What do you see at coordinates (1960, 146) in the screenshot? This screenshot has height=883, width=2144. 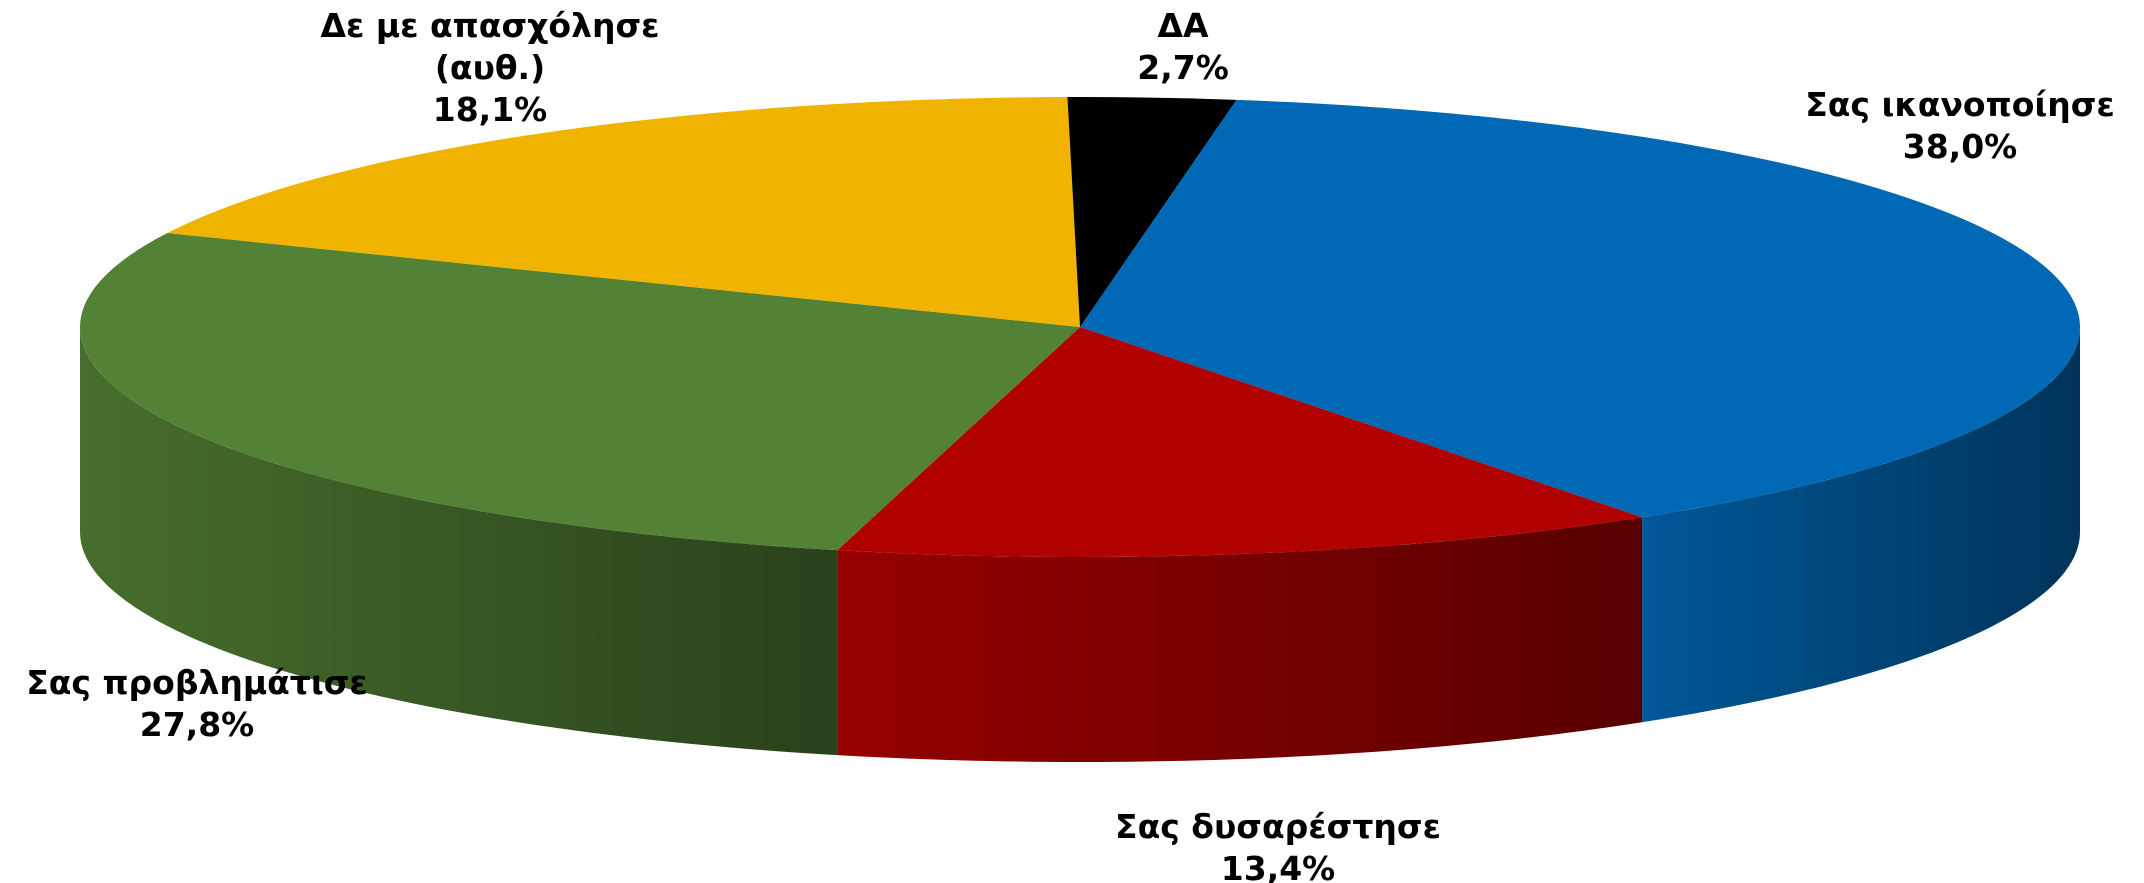 I see `label-value: 38,0%` at bounding box center [1960, 146].